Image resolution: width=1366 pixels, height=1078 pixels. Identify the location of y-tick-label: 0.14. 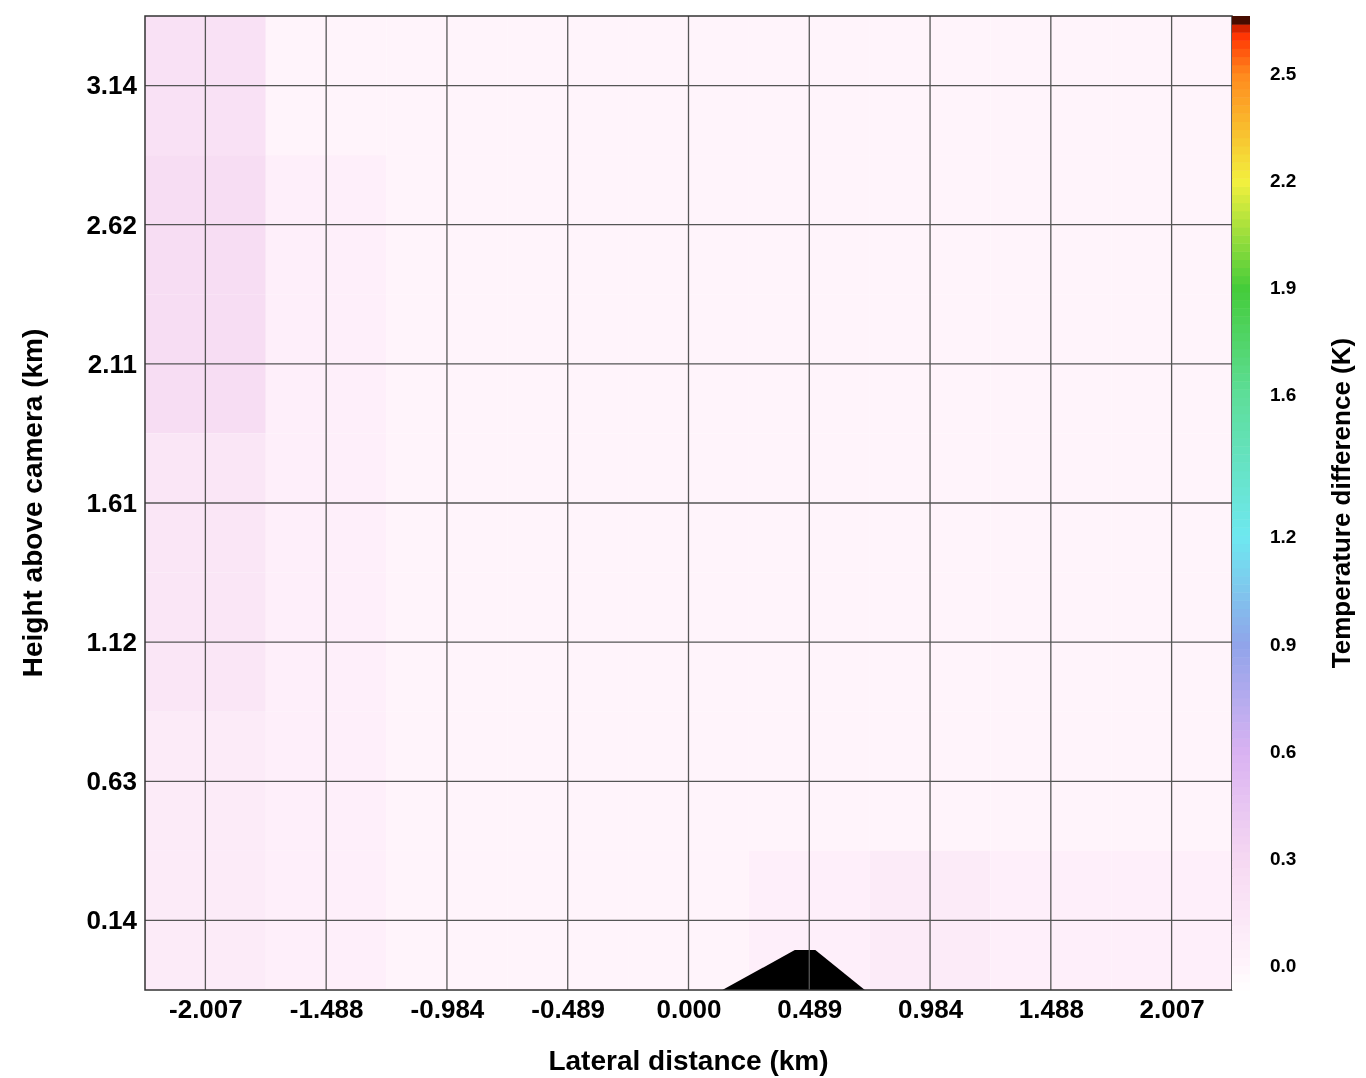
(112, 920).